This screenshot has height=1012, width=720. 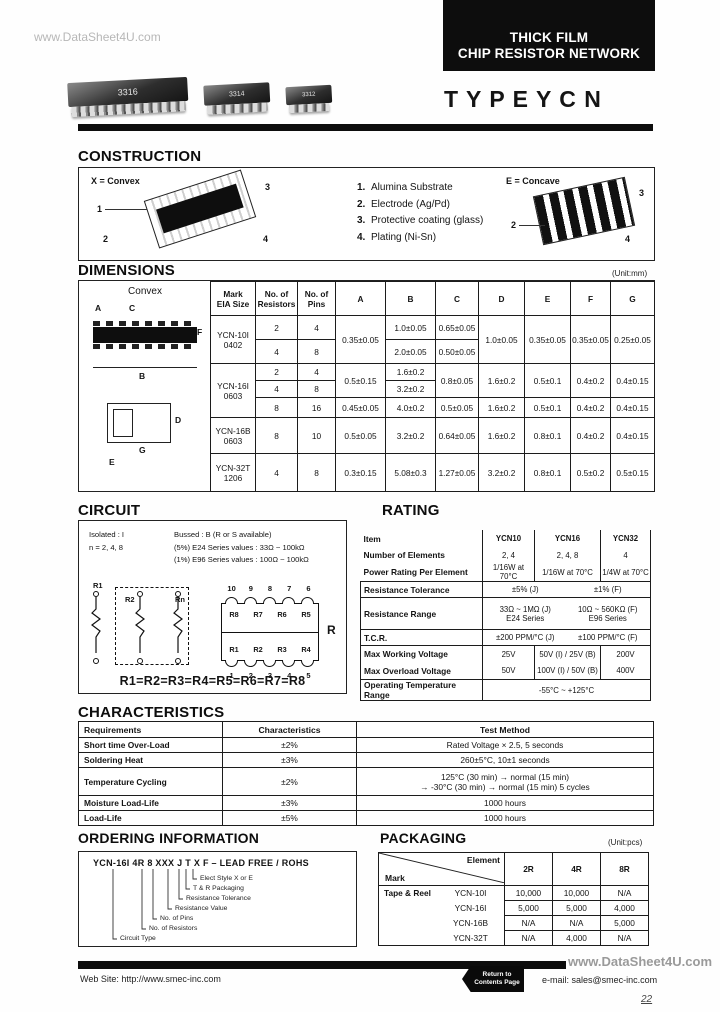 What do you see at coordinates (576, 893) in the screenshot?
I see `cell: 10,000` at bounding box center [576, 893].